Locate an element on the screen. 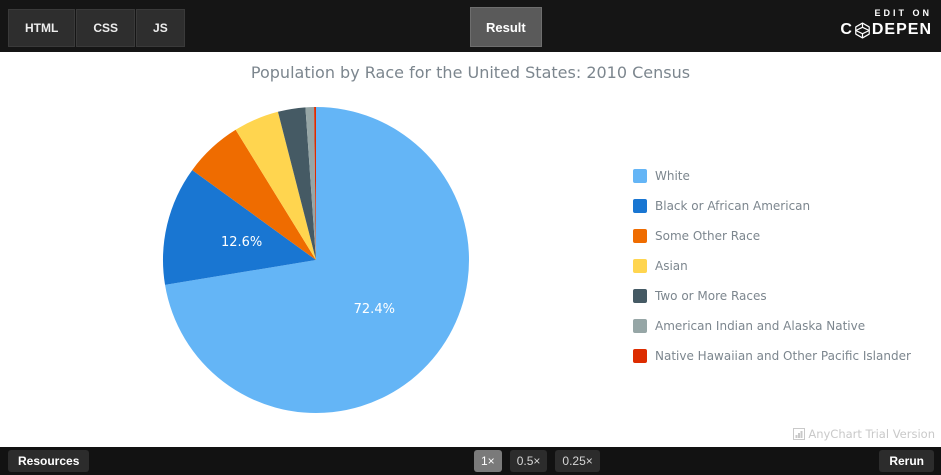  code-tab-group: HTML CSS JS is located at coordinates (96, 28).